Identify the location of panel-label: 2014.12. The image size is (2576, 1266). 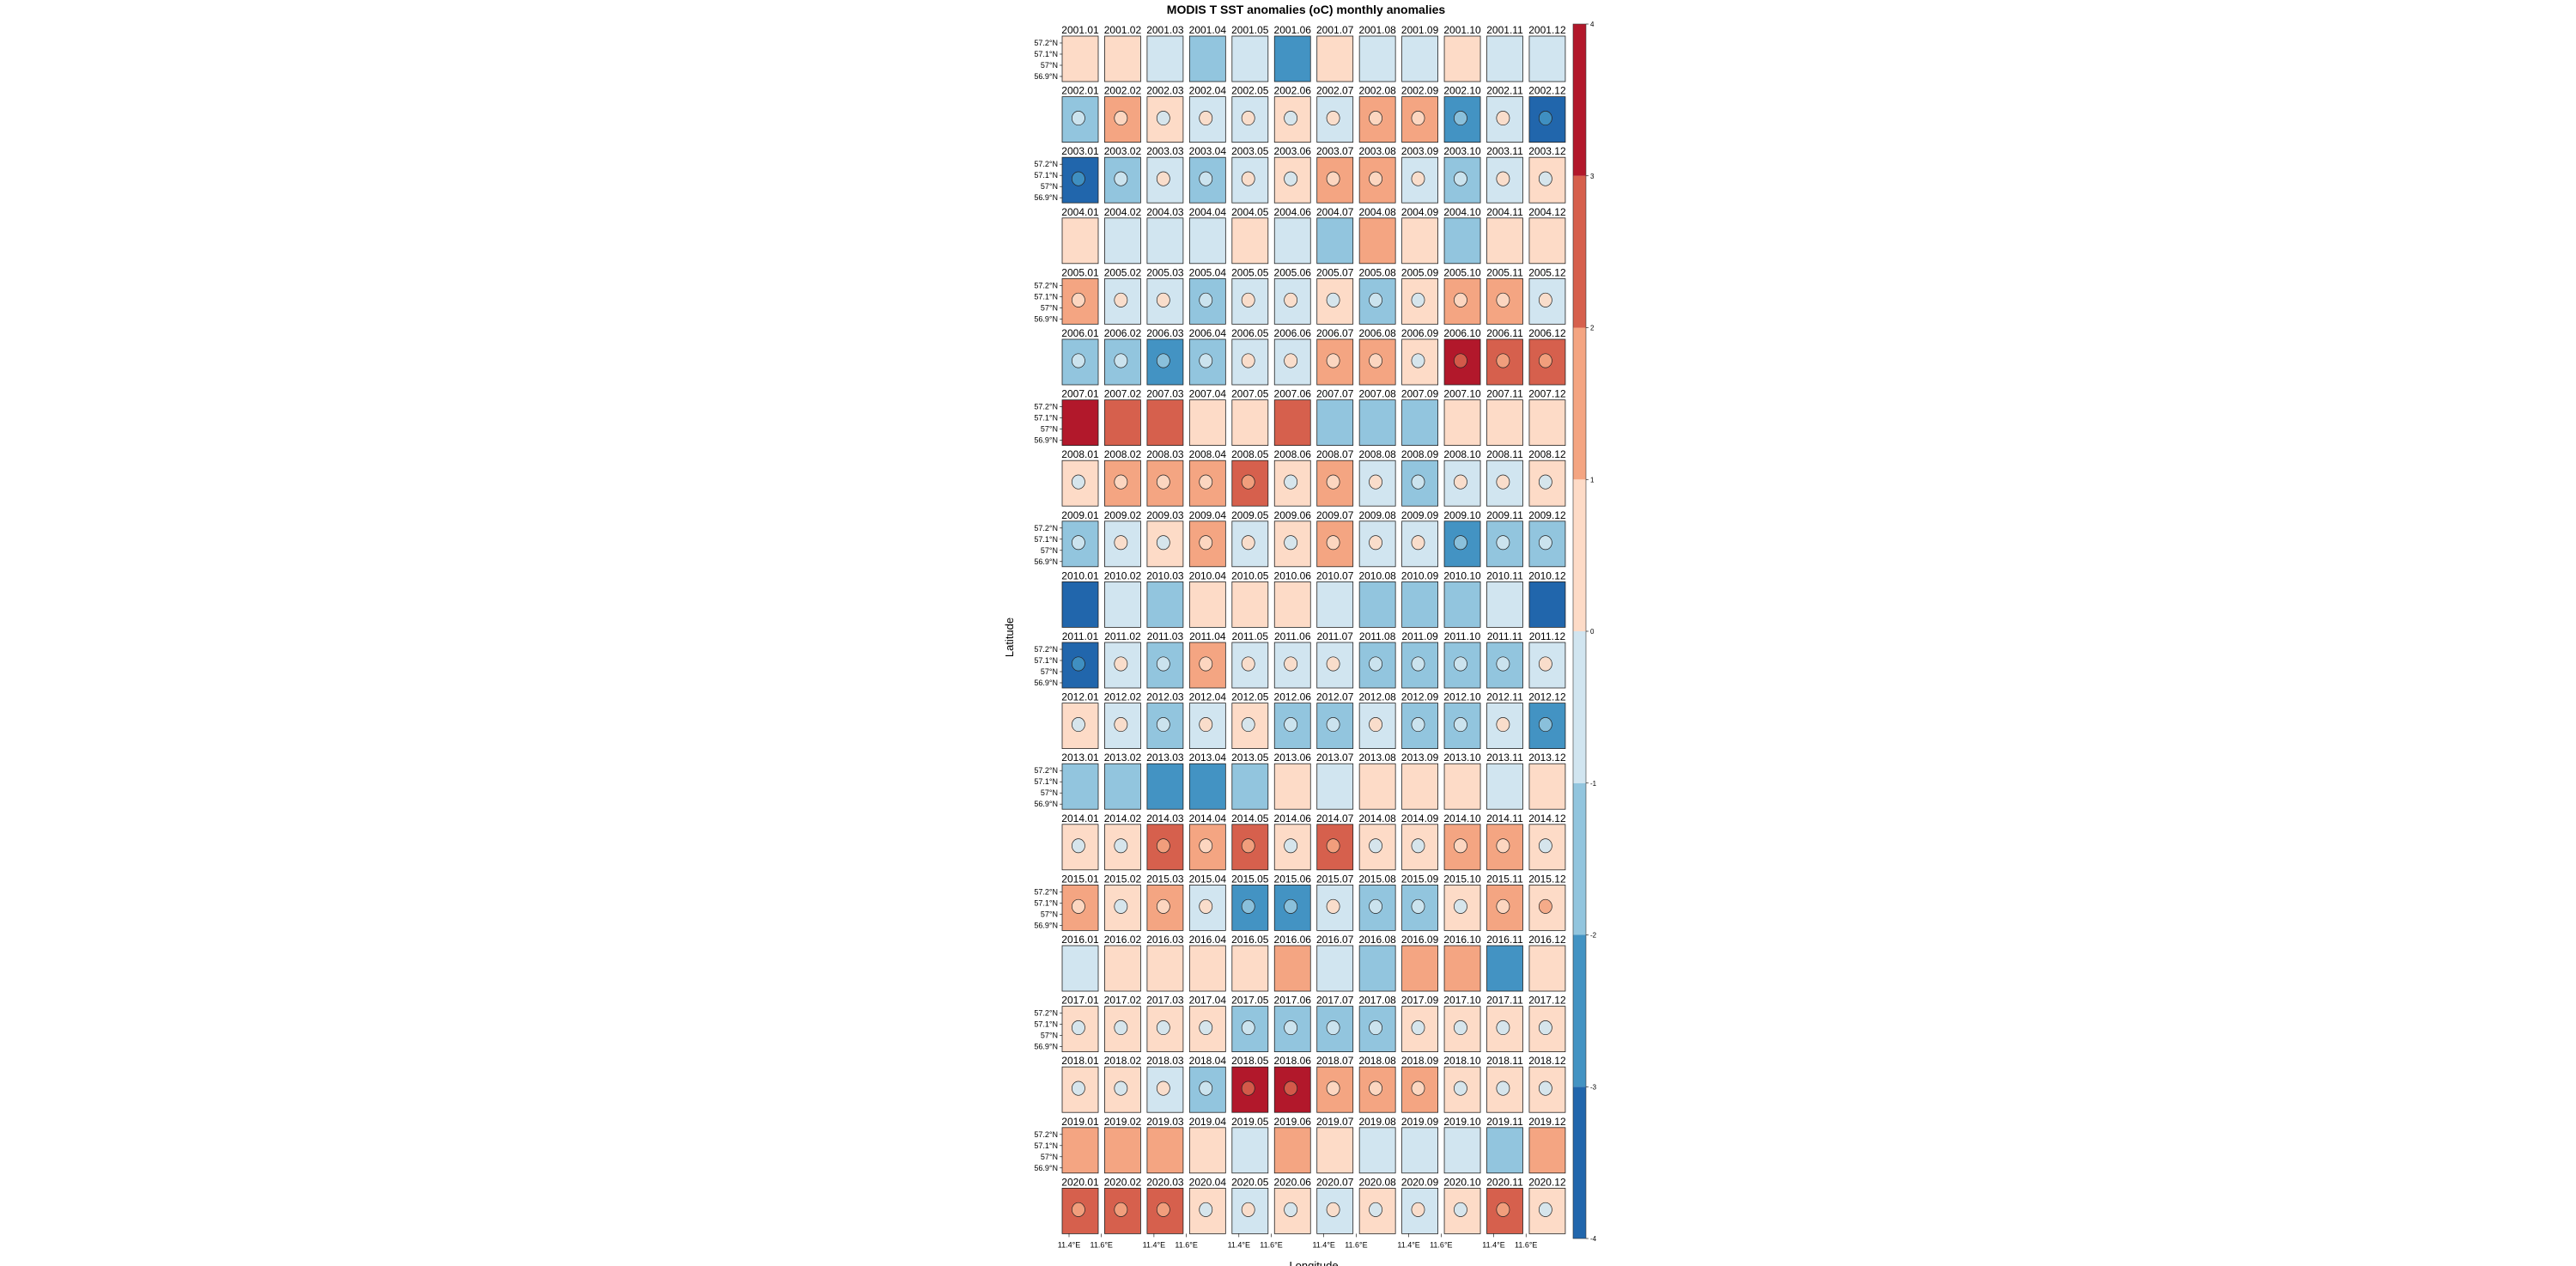
(1547, 819).